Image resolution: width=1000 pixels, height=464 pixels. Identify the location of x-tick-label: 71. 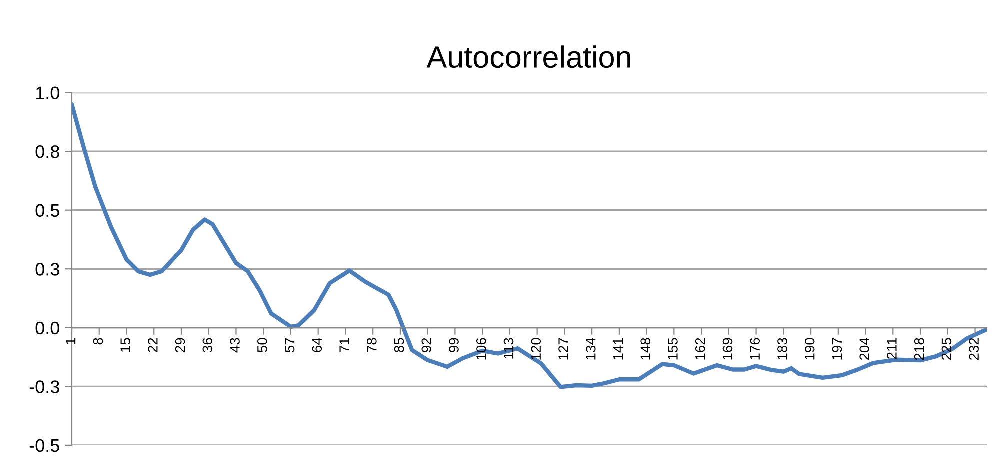
(345, 345).